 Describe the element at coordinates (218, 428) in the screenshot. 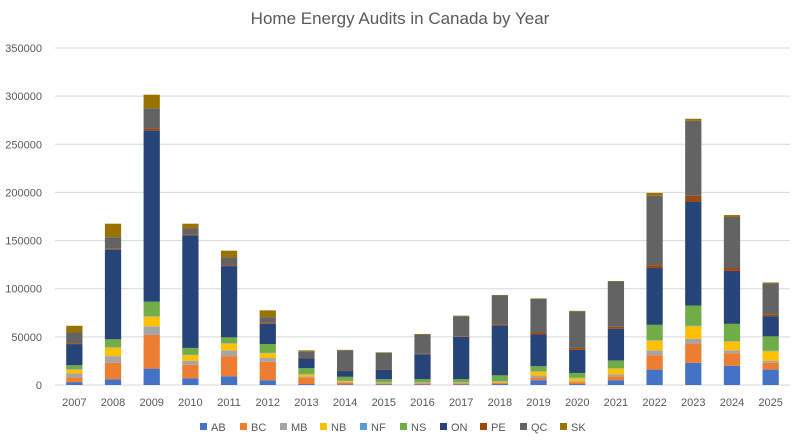

I see `legend-label: AB` at that location.